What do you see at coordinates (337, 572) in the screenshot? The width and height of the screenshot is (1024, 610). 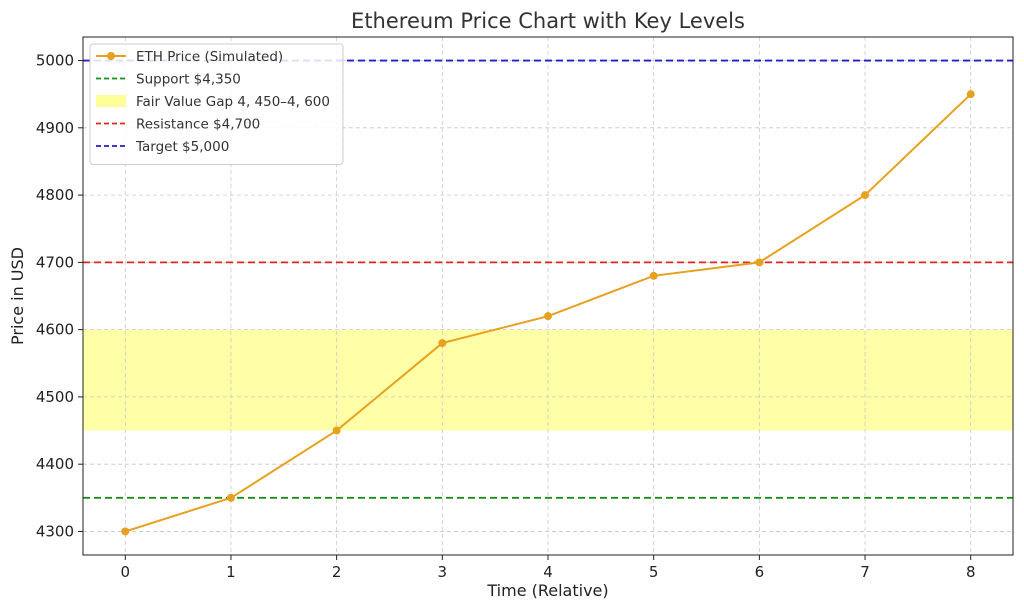 I see `x-tick-label: 2` at bounding box center [337, 572].